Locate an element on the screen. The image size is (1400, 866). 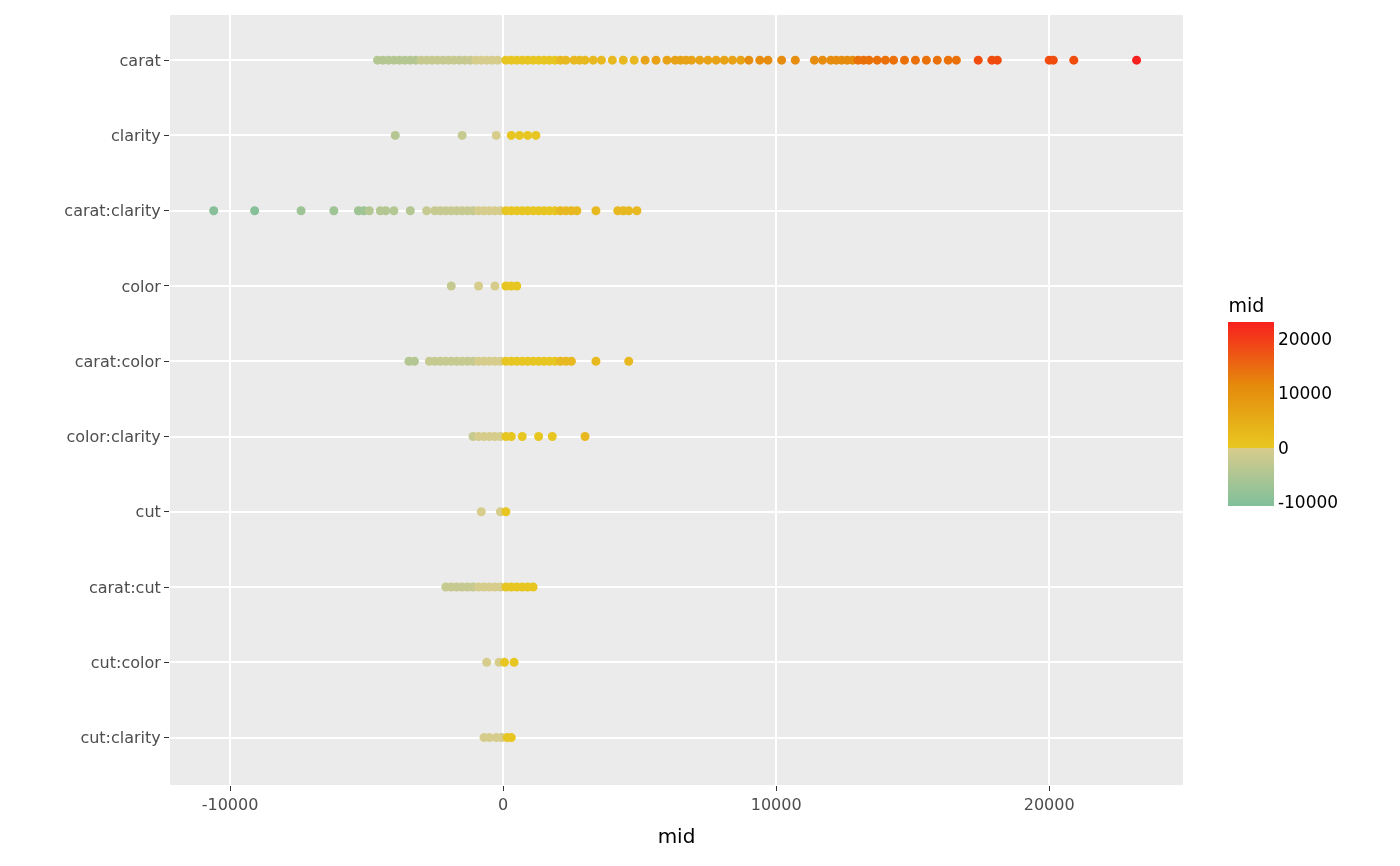
x-tick-label: 0 is located at coordinates (503, 805).